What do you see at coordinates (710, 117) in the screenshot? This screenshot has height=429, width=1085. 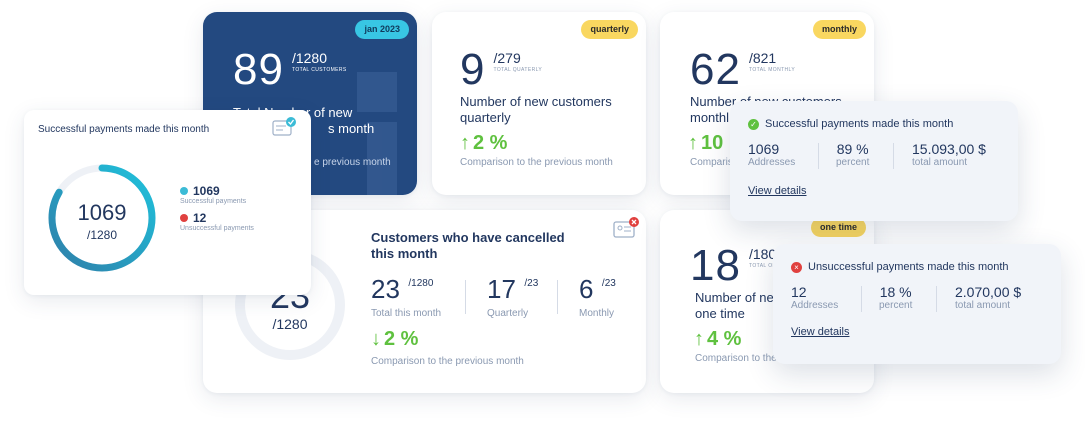 I see `monthly-title-line2: monthl` at bounding box center [710, 117].